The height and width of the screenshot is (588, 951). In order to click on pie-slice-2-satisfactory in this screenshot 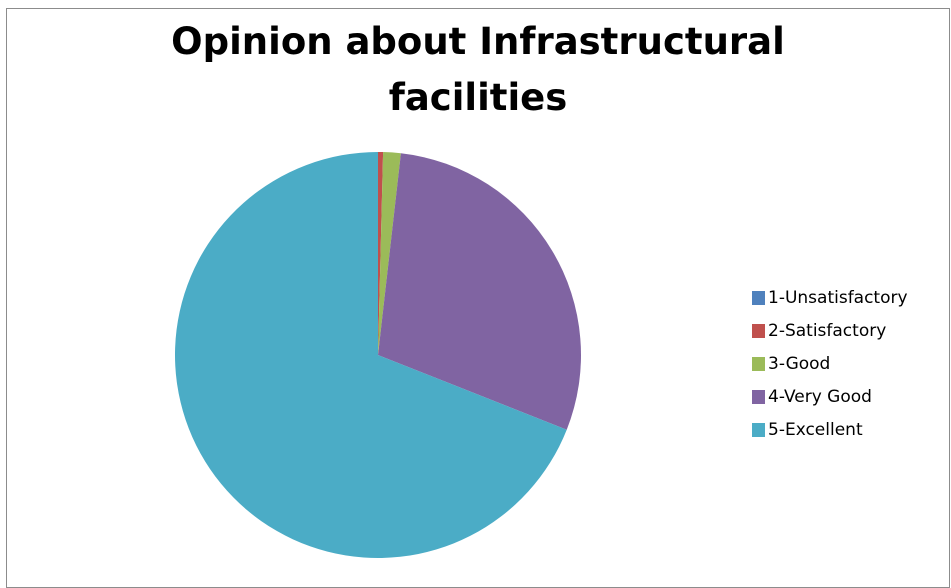, I will do `click(381, 253)`.